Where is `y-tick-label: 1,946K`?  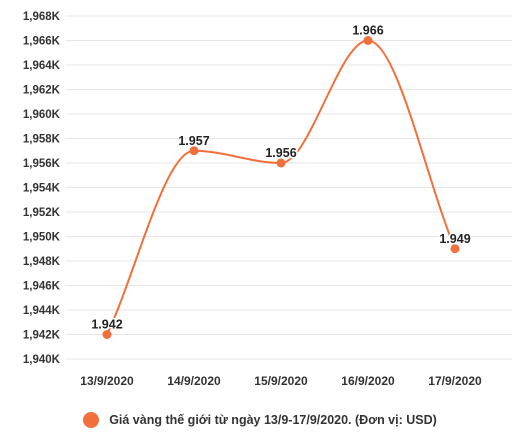
y-tick-label: 1,946K is located at coordinates (42, 287).